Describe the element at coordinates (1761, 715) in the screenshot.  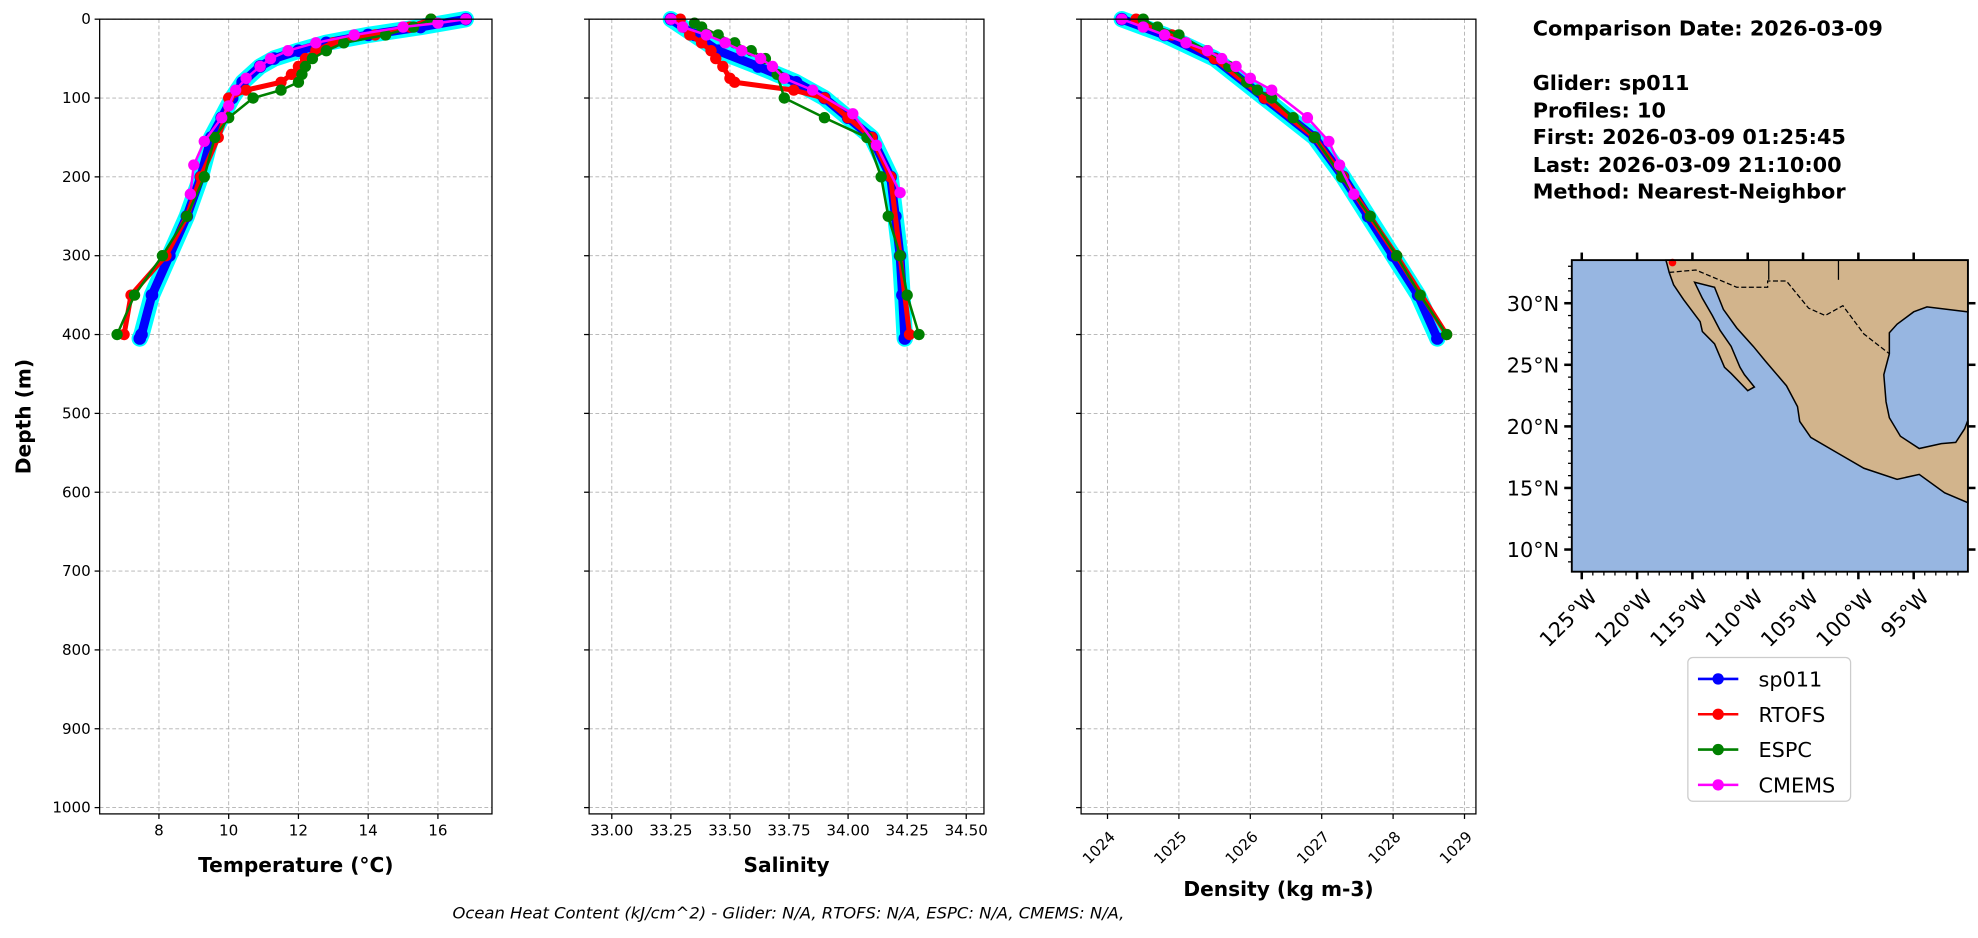
I see `legend-item-rtofs: RTOFS` at that location.